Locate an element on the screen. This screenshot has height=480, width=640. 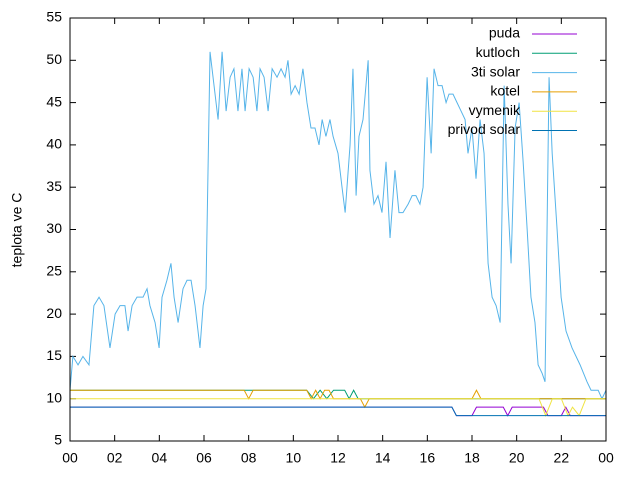
legend-label: vymenik is located at coordinates (495, 110).